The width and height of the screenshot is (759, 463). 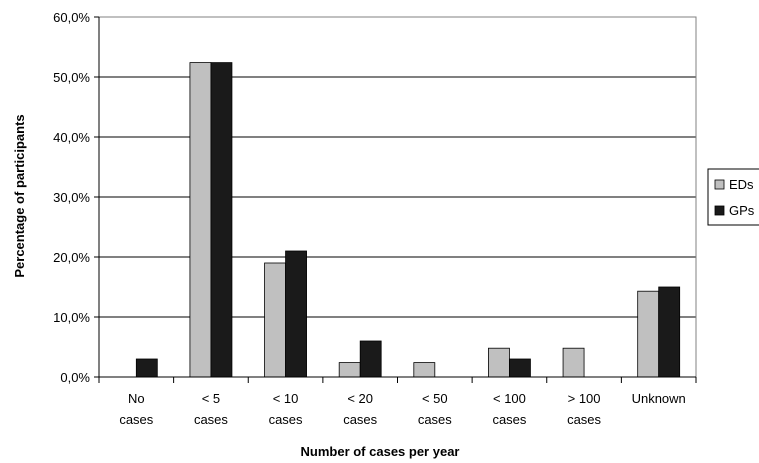 What do you see at coordinates (509, 398) in the screenshot?
I see `x-tick-label: < 100` at bounding box center [509, 398].